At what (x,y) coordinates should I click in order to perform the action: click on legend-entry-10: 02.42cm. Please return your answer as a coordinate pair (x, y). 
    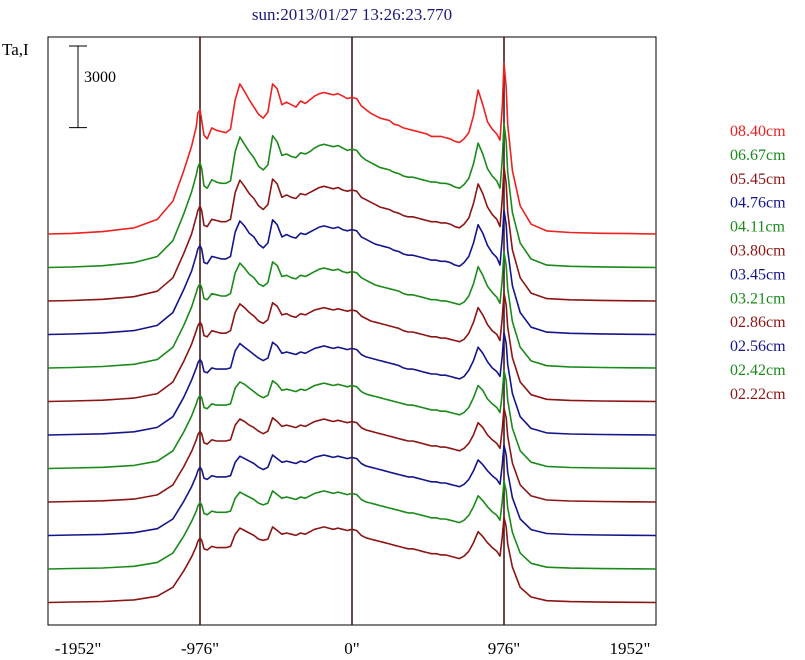
    Looking at the image, I should click on (758, 370).